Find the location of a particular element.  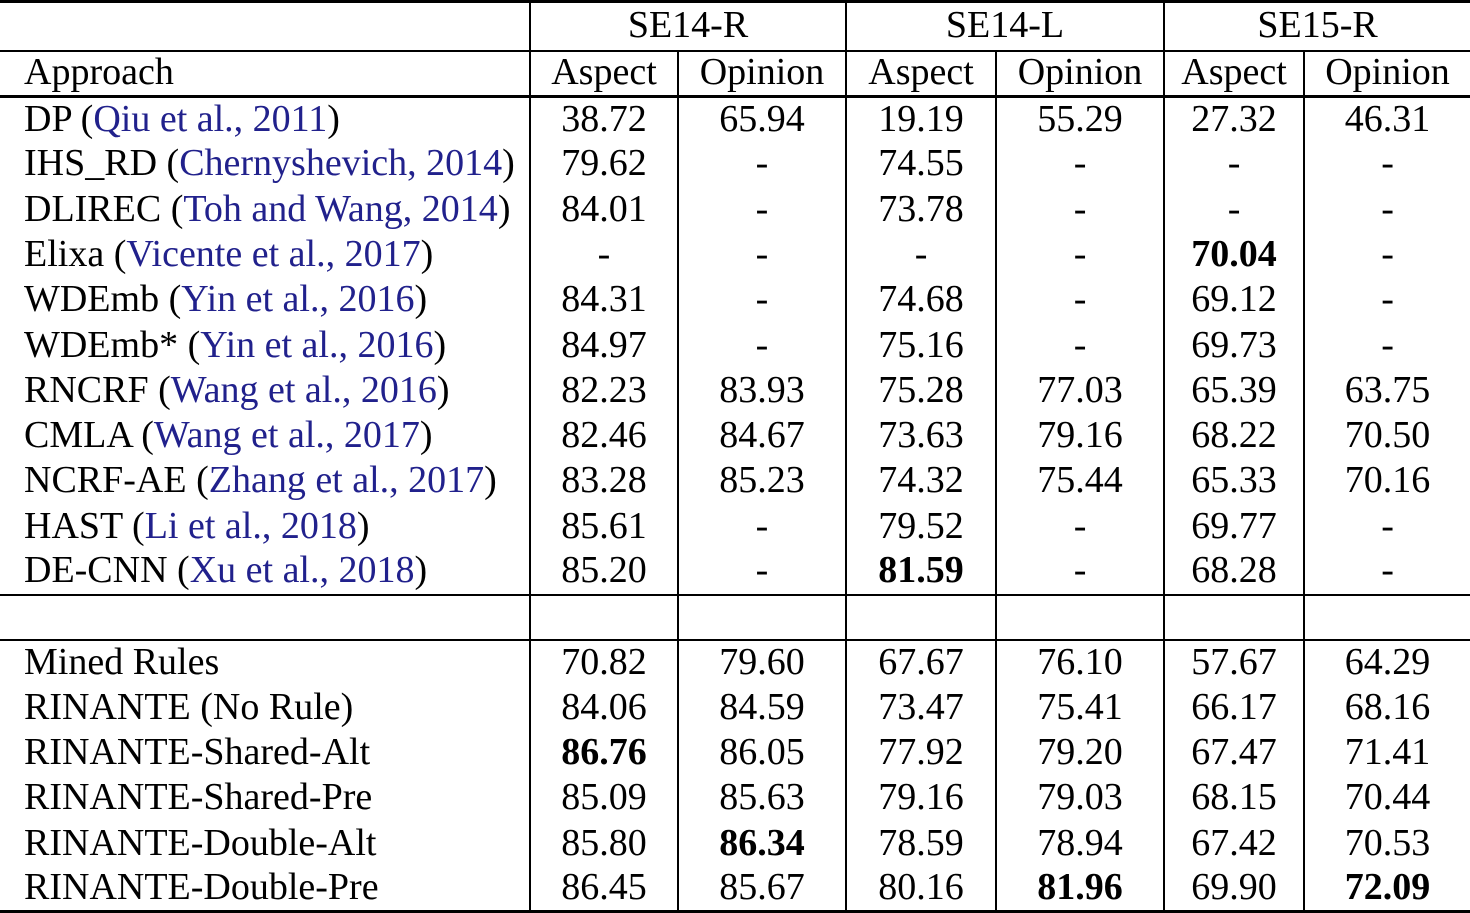

approach-cell: RINANTE (No Rule) is located at coordinates (265, 707).